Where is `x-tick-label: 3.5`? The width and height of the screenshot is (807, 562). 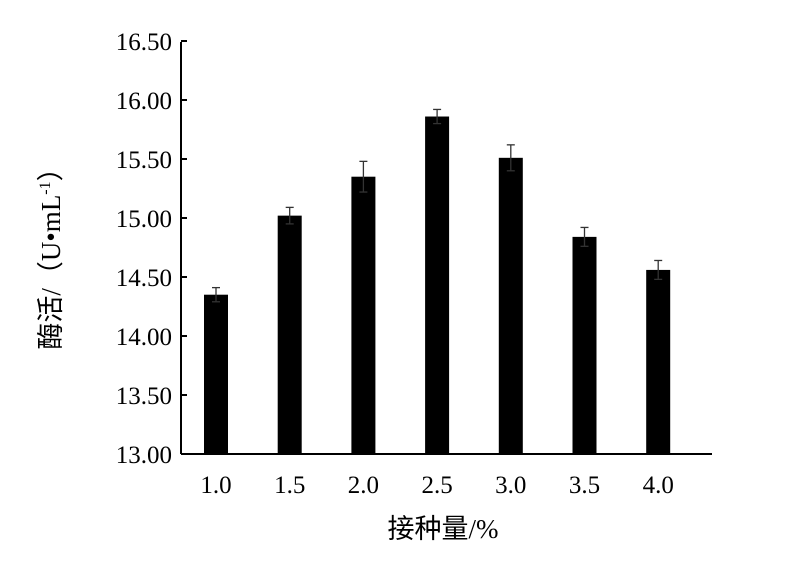 x-tick-label: 3.5 is located at coordinates (584, 485).